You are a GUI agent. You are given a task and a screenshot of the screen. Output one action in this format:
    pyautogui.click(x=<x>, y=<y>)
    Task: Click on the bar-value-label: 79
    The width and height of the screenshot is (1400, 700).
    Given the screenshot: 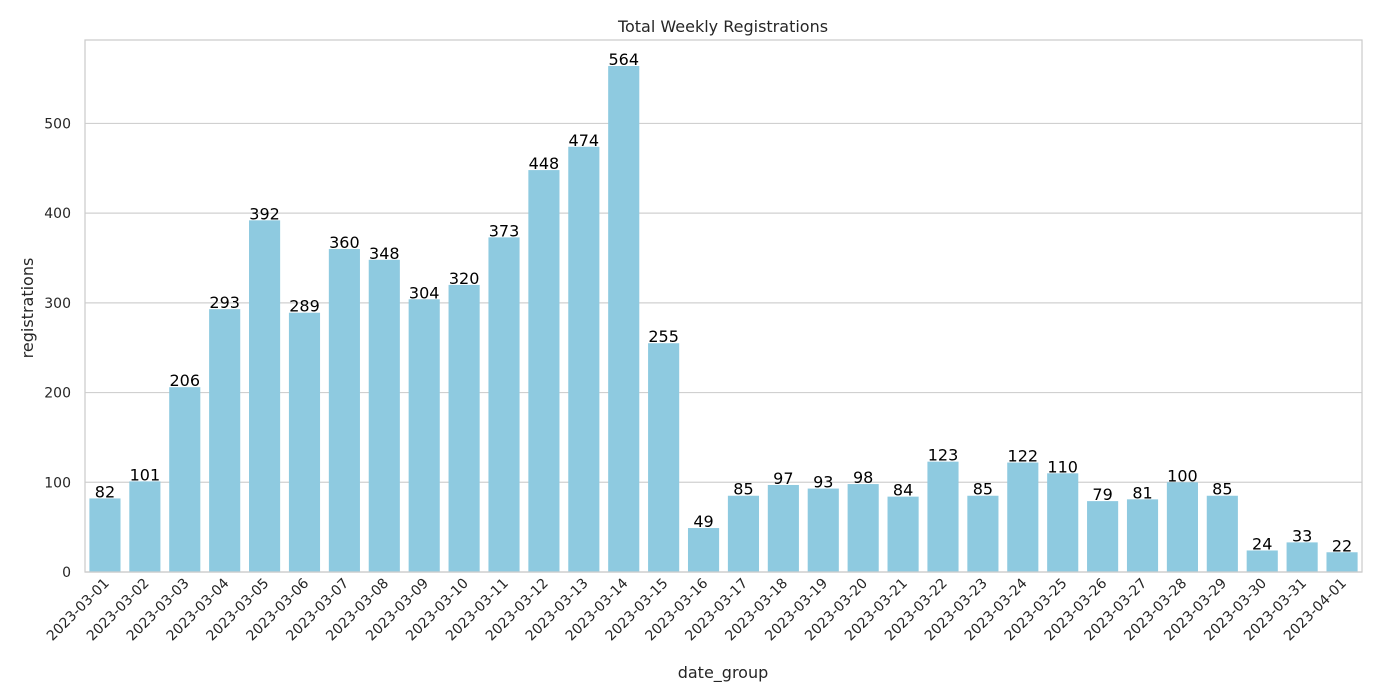 What is the action you would take?
    pyautogui.click(x=1102, y=494)
    